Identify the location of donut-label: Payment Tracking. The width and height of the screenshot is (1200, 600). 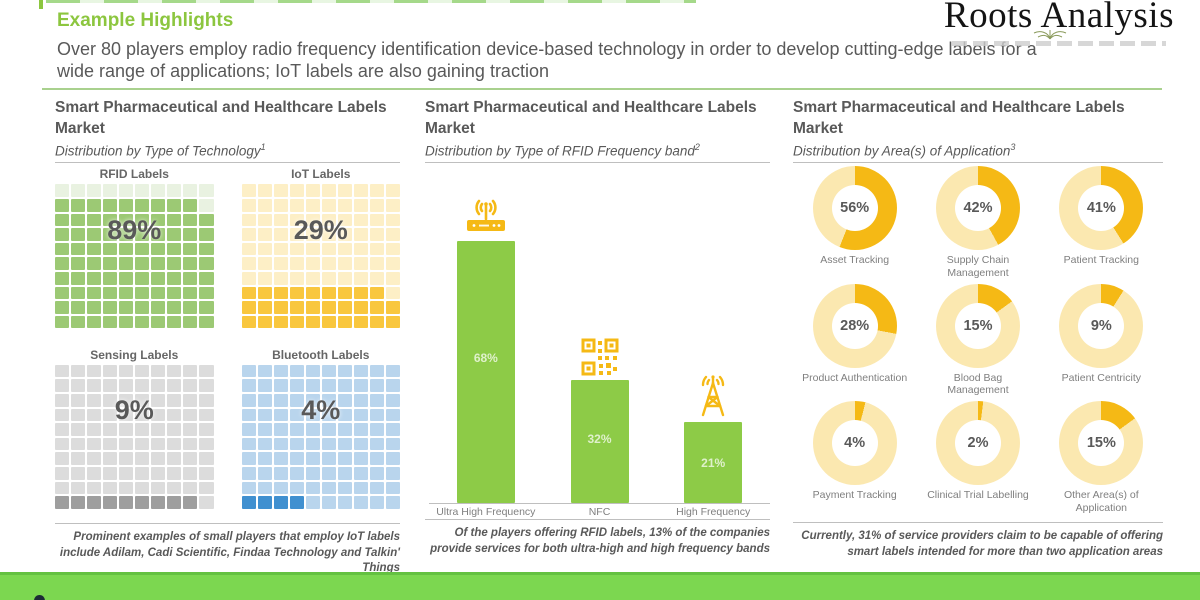
(854, 495).